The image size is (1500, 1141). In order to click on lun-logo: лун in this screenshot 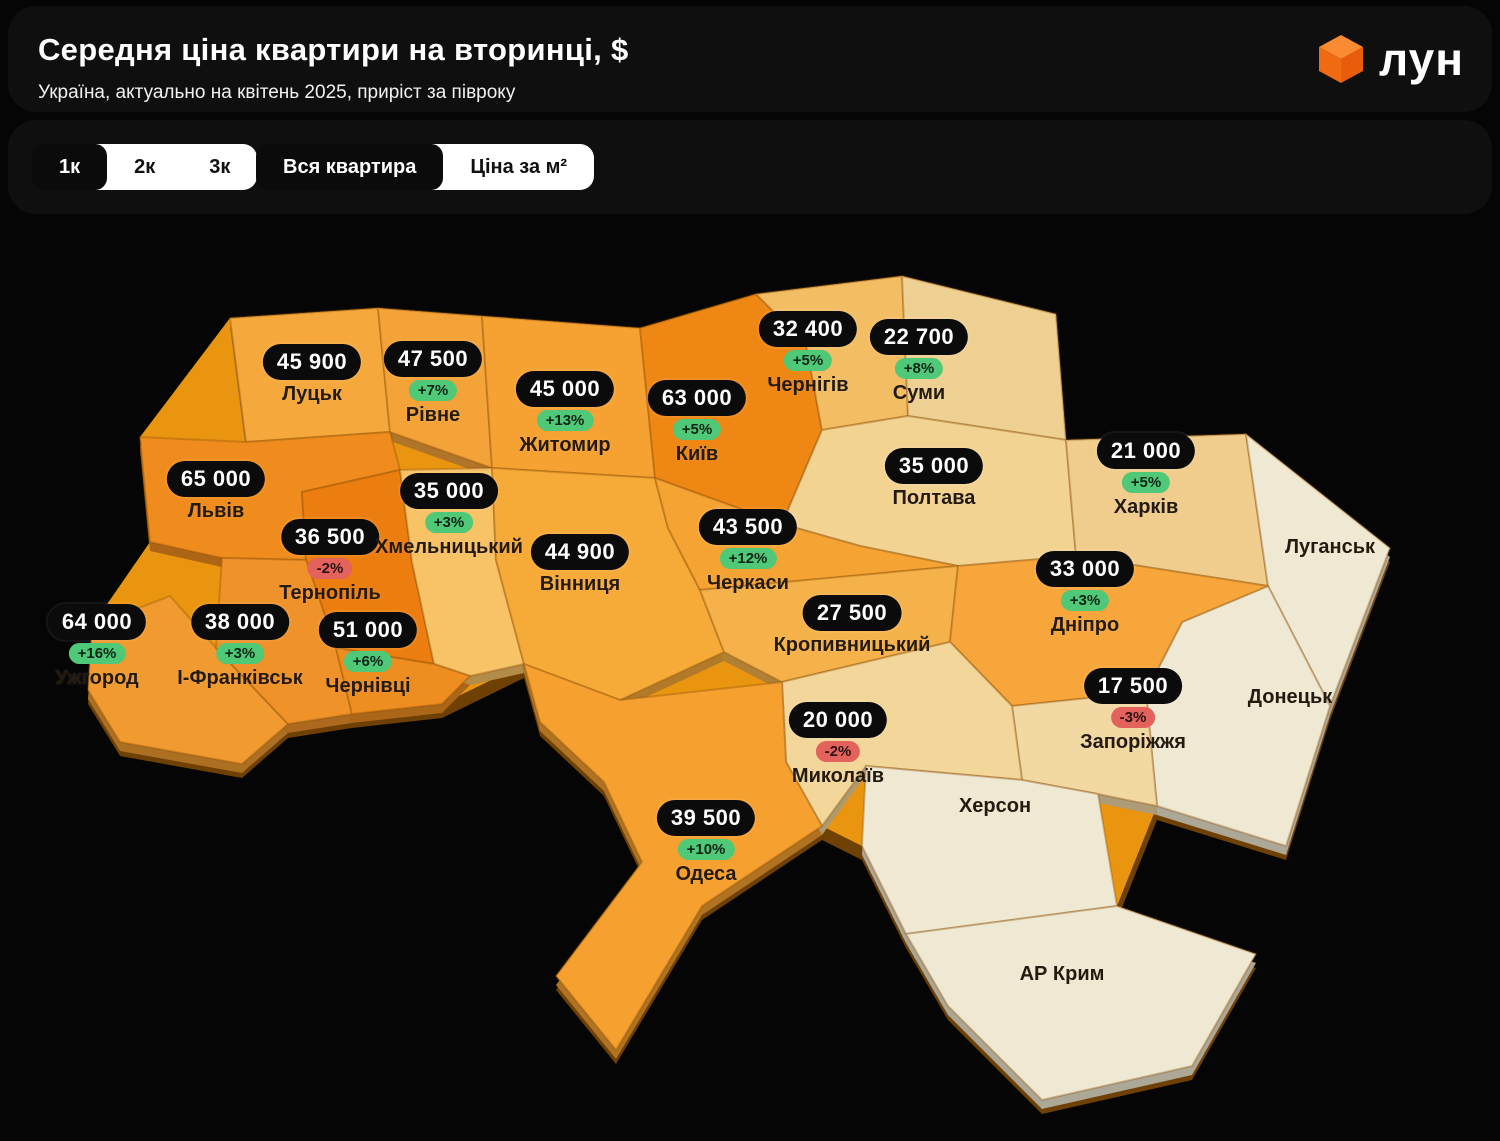, I will do `click(1390, 59)`.